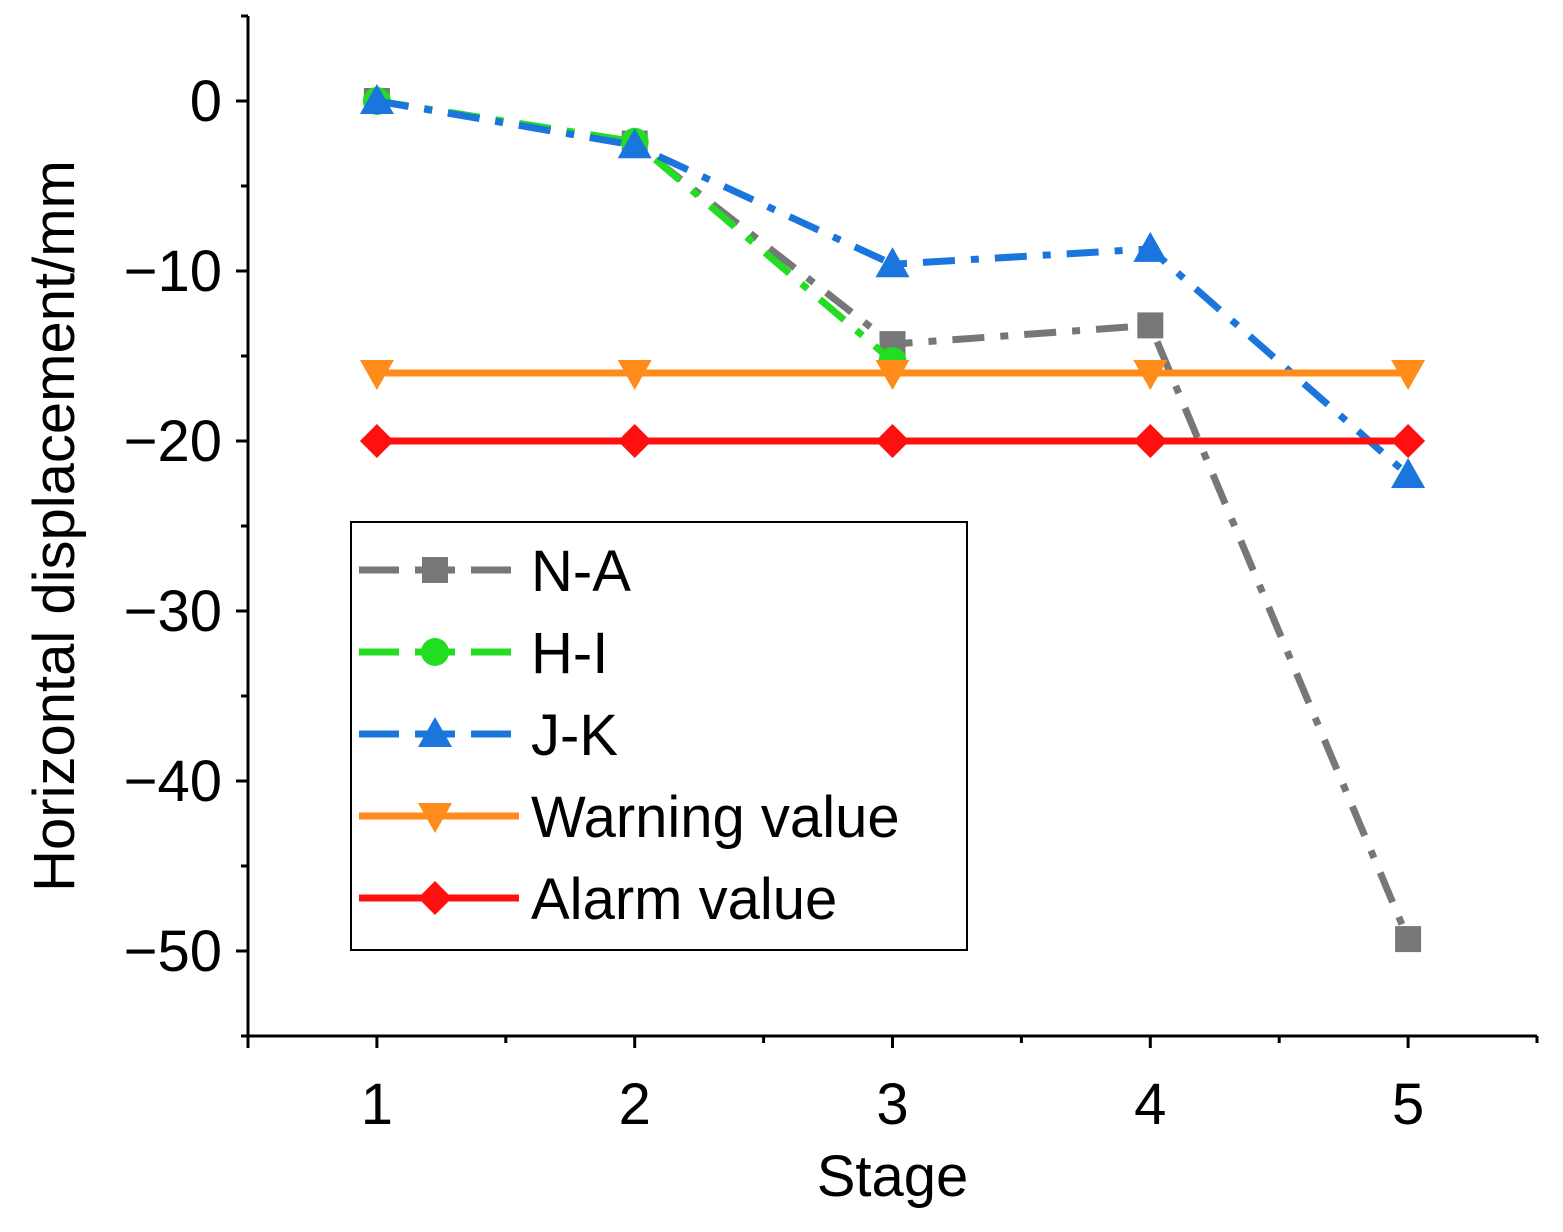 This screenshot has width=1563, height=1232. I want to click on legend-item: H-I, so click(483, 653).